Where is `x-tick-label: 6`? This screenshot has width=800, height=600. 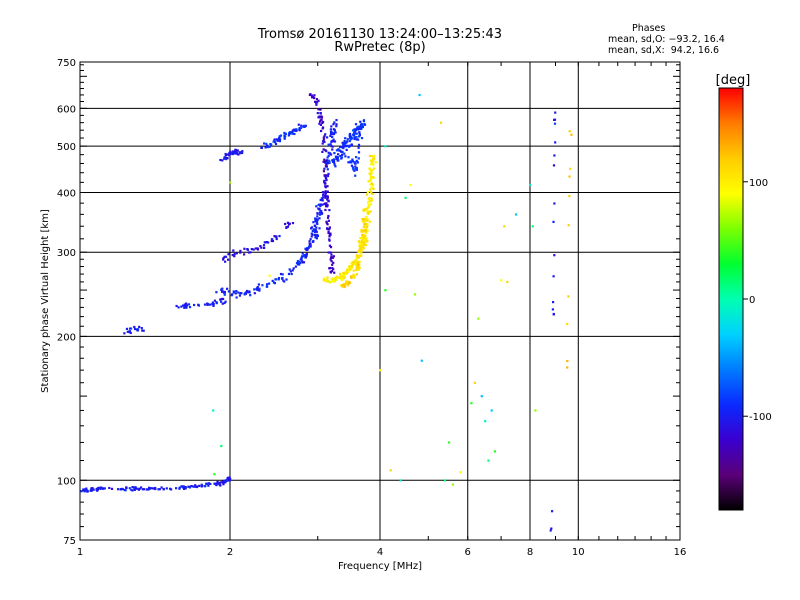
x-tick-label: 6 is located at coordinates (468, 552).